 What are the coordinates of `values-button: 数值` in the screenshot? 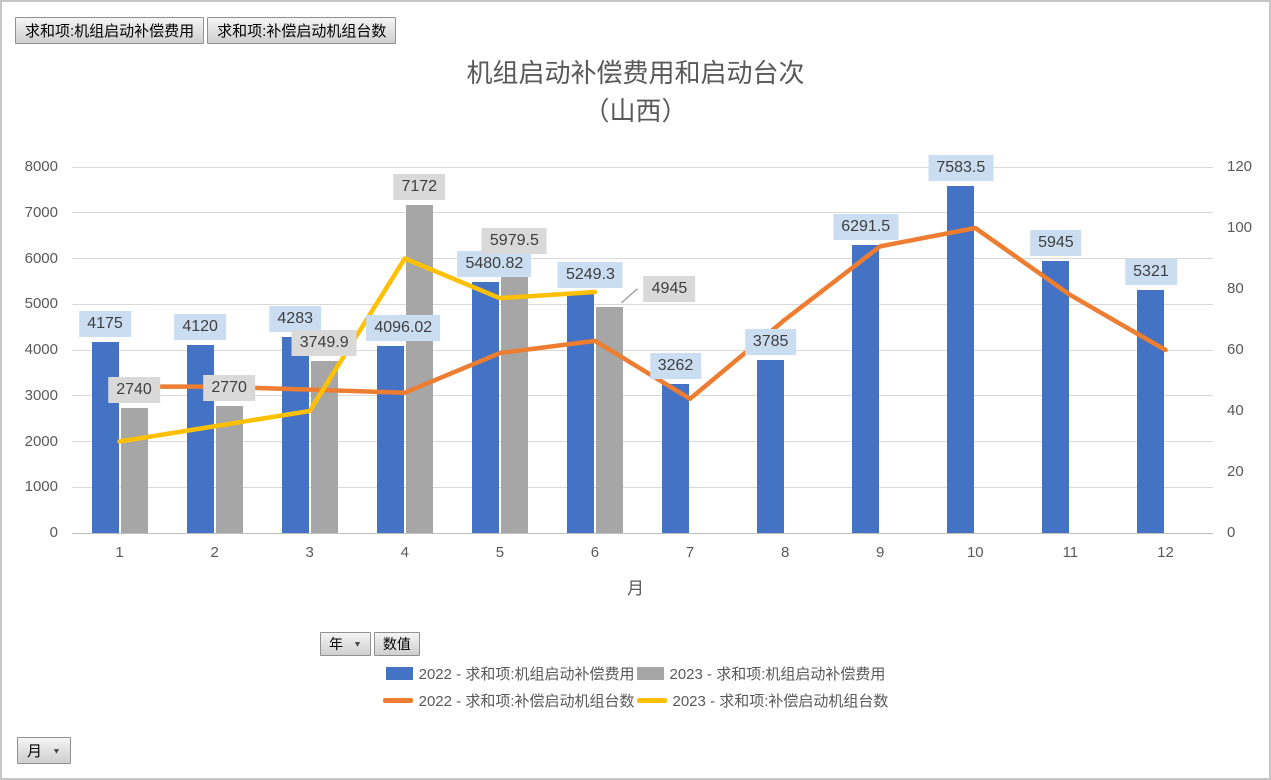 It's located at (396, 644).